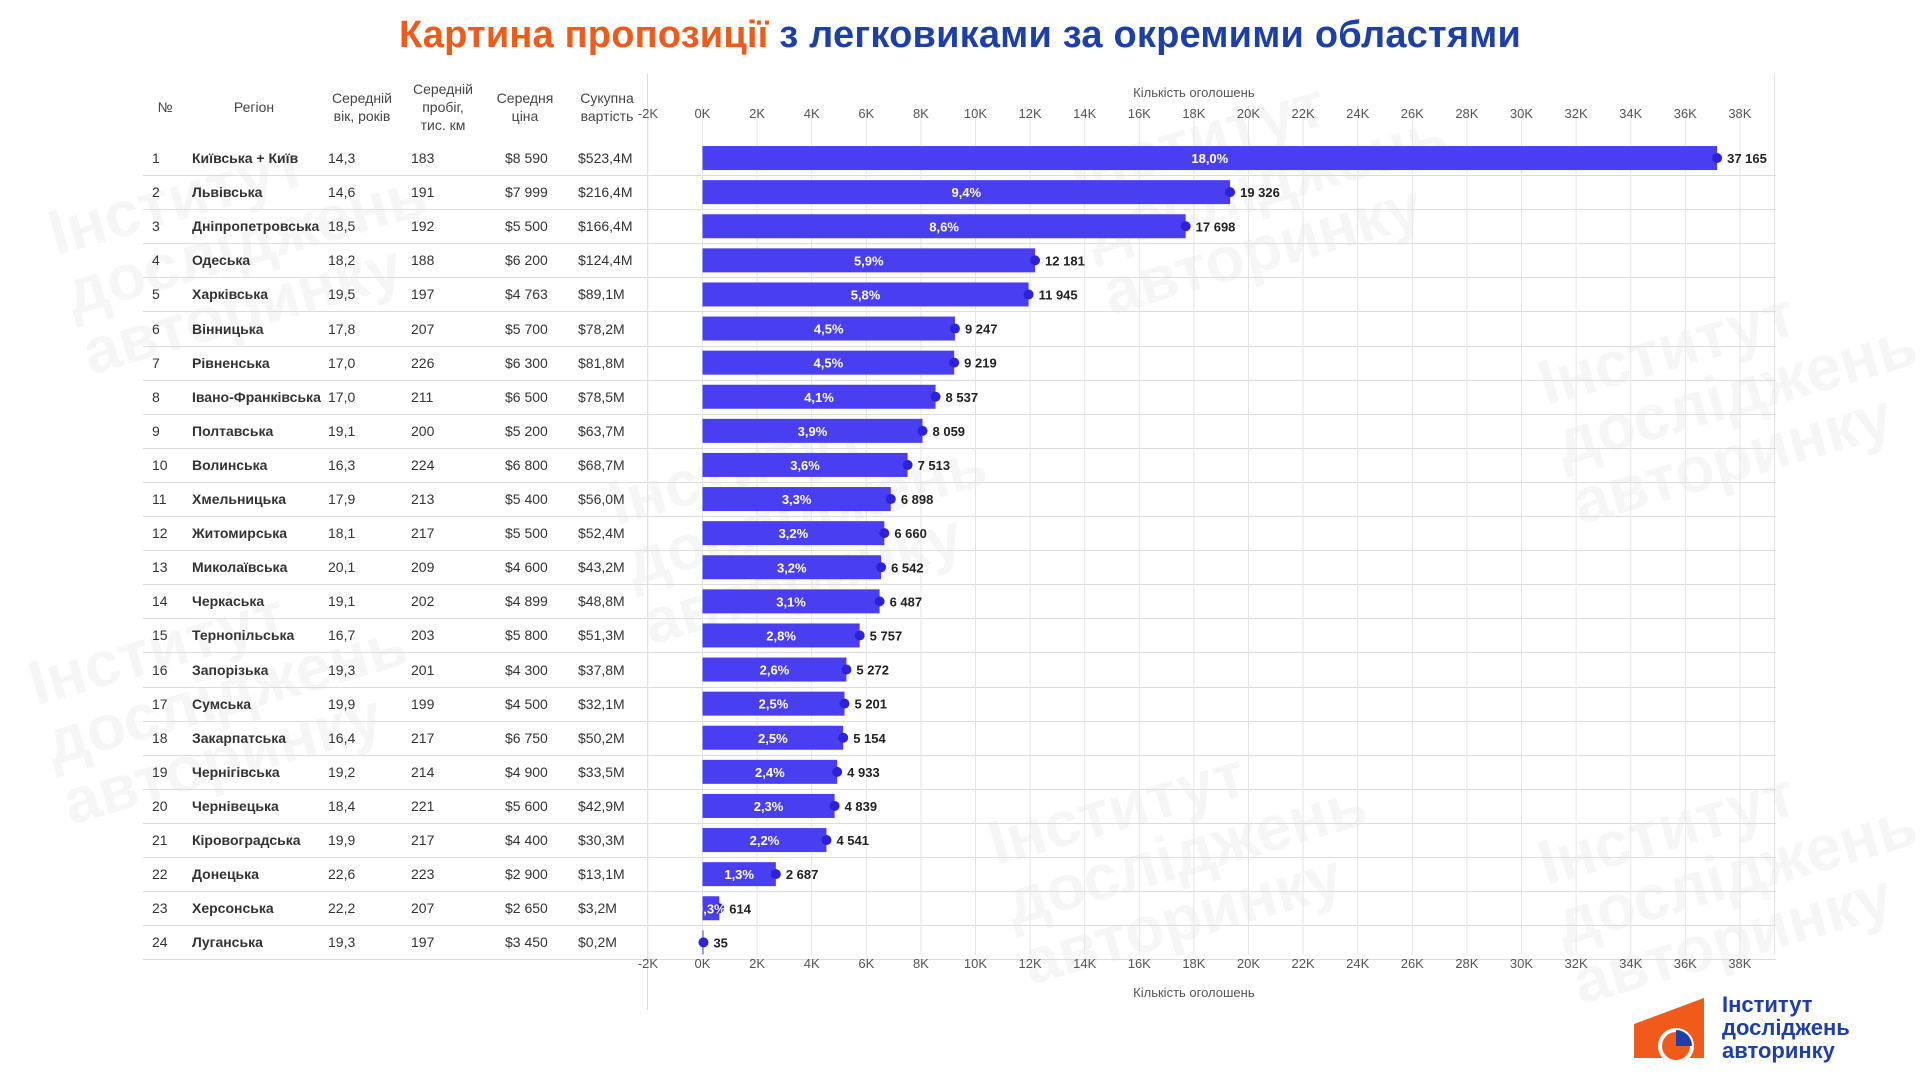 The width and height of the screenshot is (1920, 1080). Describe the element at coordinates (1357, 113) in the screenshot. I see `x-tick-label-top: 24K` at that location.